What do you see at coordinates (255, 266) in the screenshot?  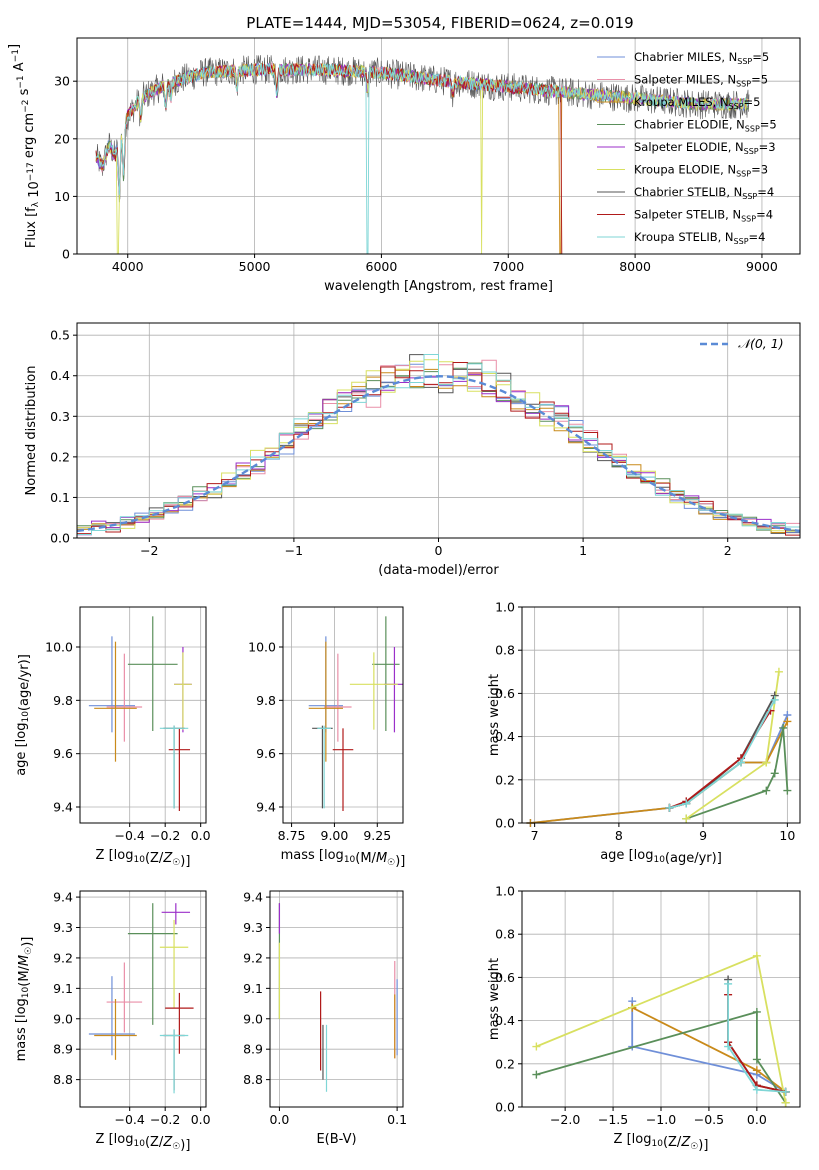 I see `x-tick-label: 5000` at bounding box center [255, 266].